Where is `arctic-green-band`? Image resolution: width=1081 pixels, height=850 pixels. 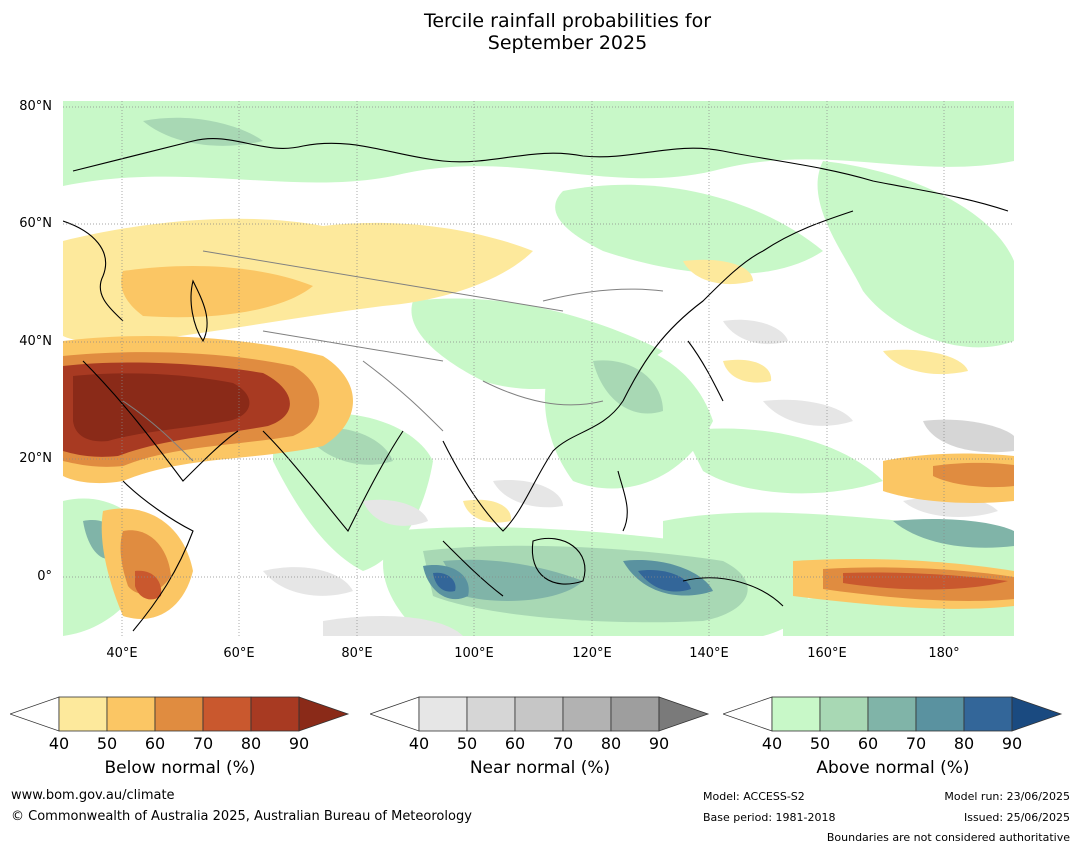
arctic-green-band is located at coordinates (538, 143).